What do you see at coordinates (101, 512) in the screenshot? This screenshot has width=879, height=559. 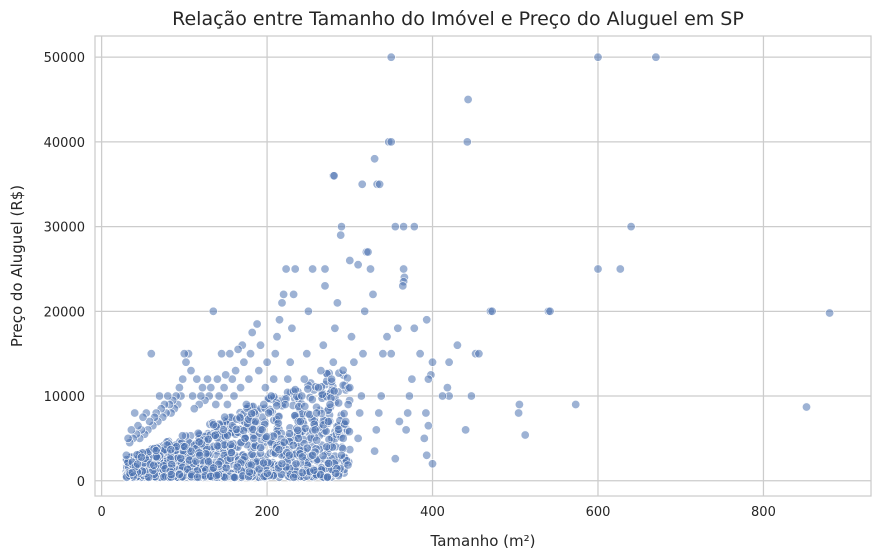 I see `x-tick-label: 0` at bounding box center [101, 512].